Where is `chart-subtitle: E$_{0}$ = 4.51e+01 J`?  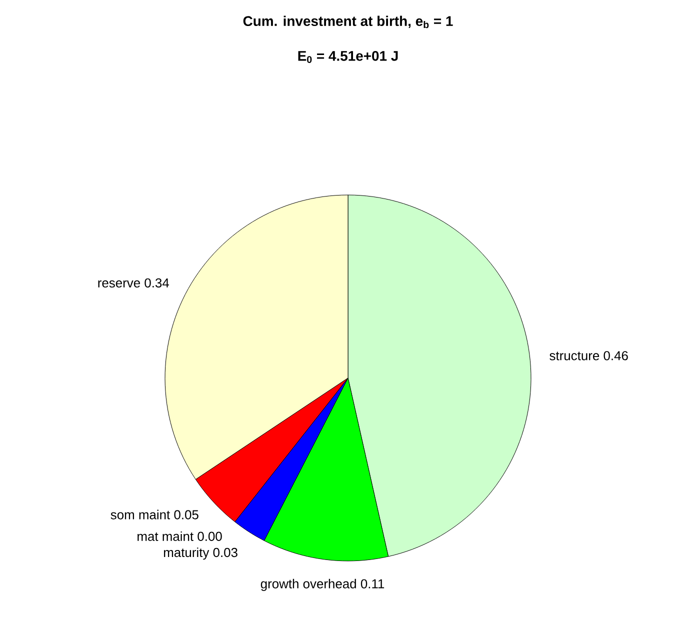 chart-subtitle: E$_{0}$ = 4.51e+01 J is located at coordinates (348, 56).